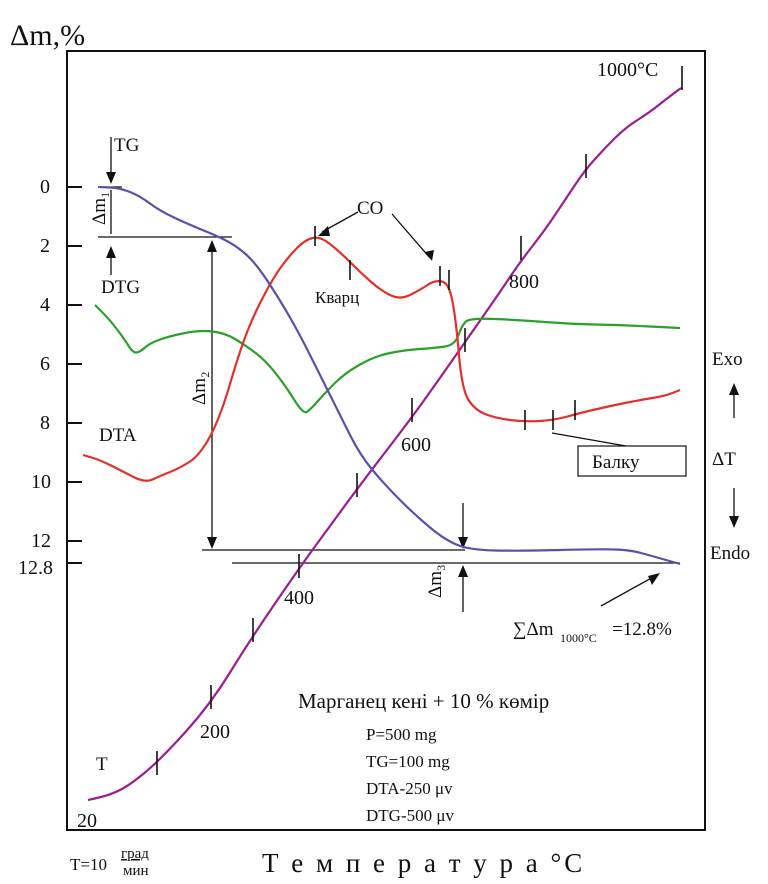 The height and width of the screenshot is (884, 768). I want to click on y-axis: 0 2 4 6 8 10 12 12.8, so click(50, 377).